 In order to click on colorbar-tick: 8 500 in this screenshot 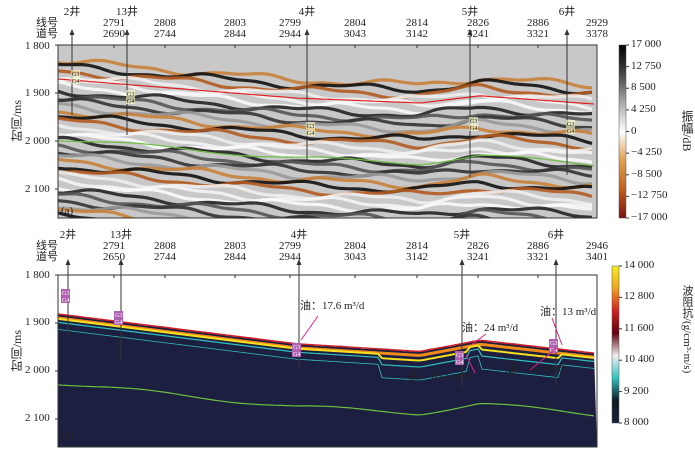, I will do `click(643, 87)`.